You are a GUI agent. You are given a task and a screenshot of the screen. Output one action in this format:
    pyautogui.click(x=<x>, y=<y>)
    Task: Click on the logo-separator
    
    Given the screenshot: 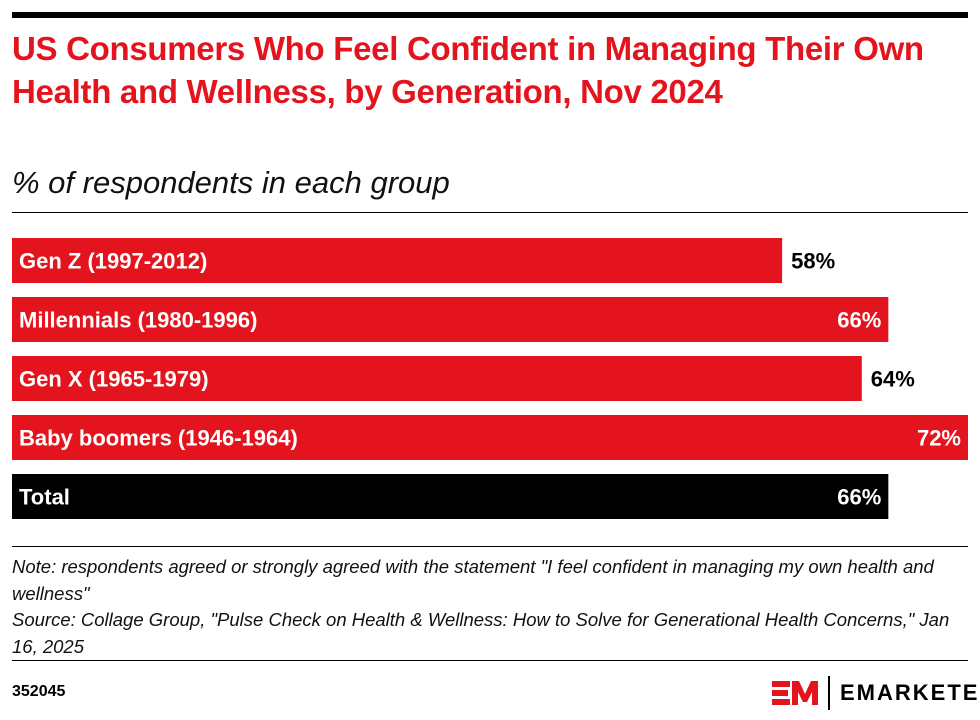 What is the action you would take?
    pyautogui.click(x=829, y=693)
    